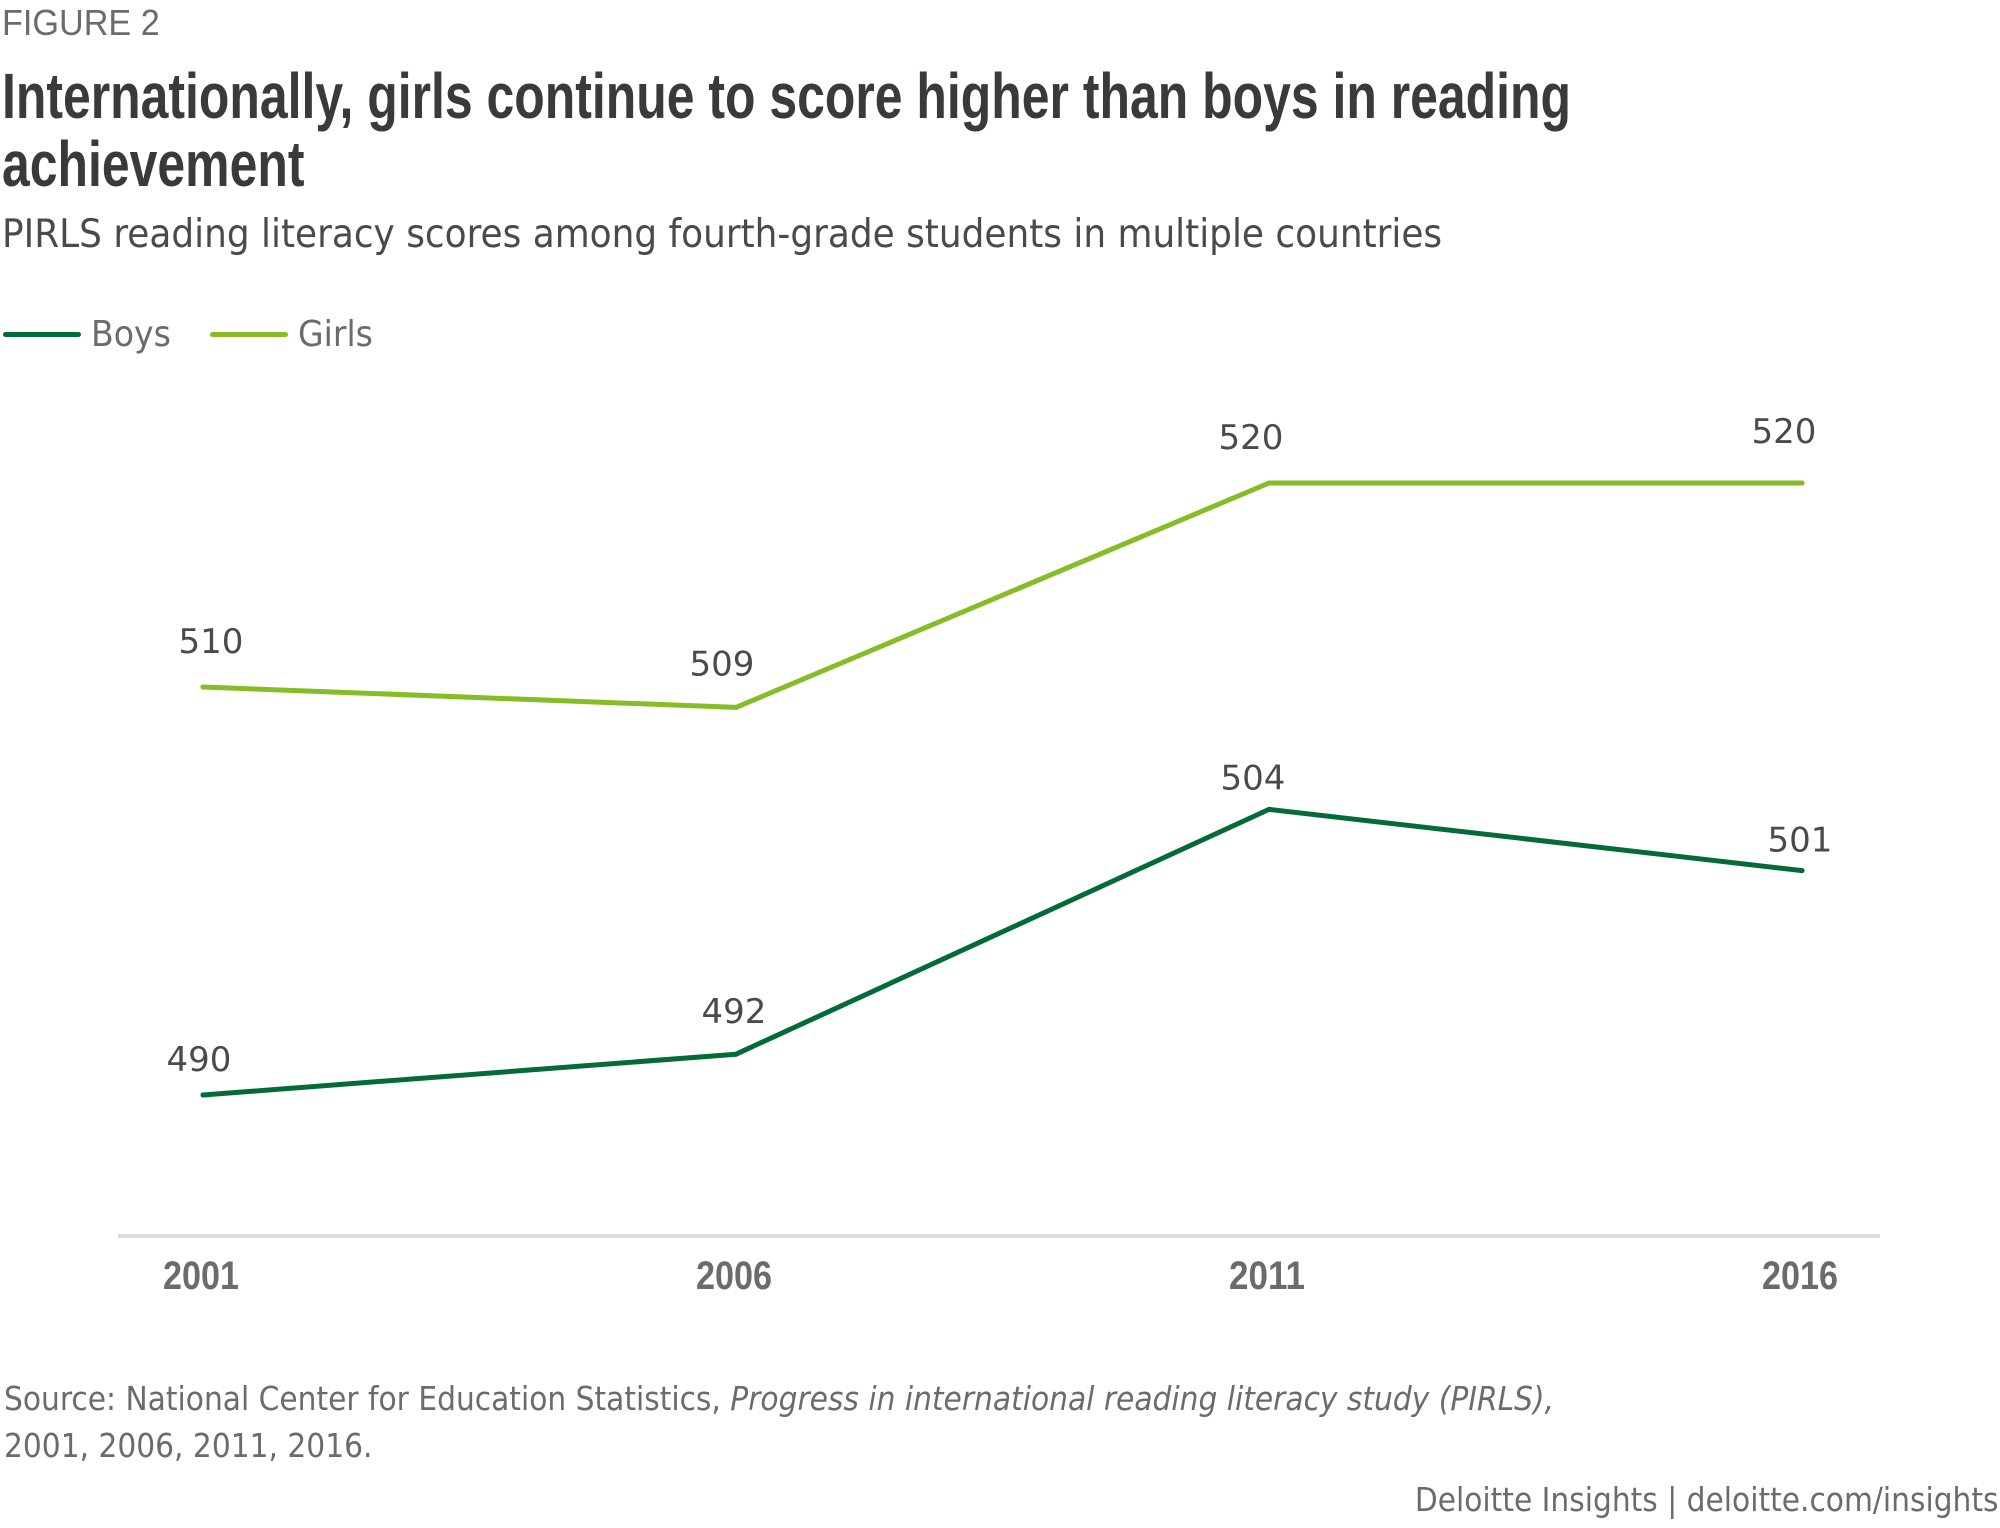  What do you see at coordinates (1784, 432) in the screenshot?
I see `data-label-girls-2016: 520` at bounding box center [1784, 432].